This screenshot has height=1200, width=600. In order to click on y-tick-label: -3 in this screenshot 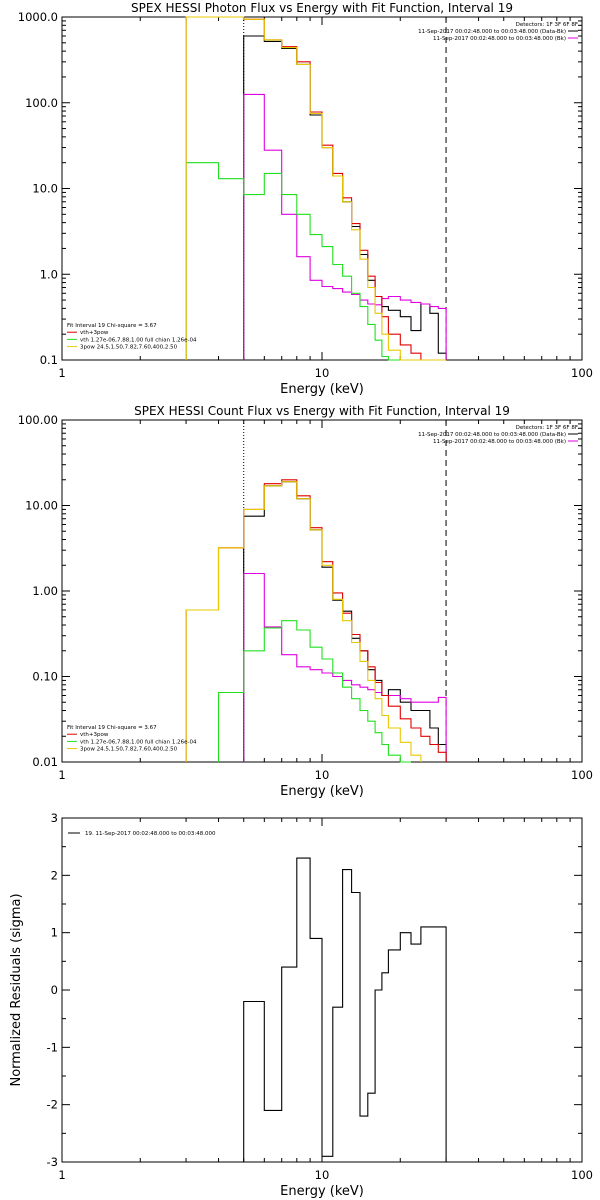, I will do `click(52, 1162)`.